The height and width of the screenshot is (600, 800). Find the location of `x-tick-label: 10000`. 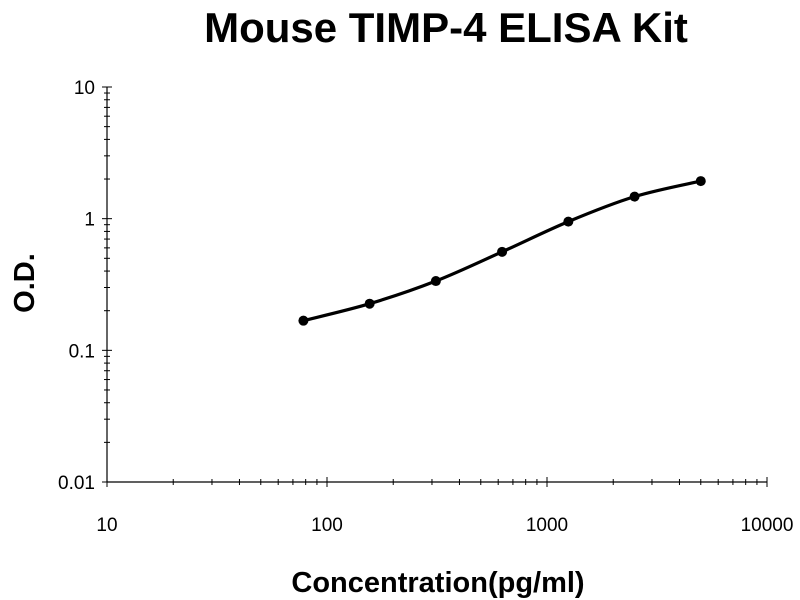

x-tick-label: 10000 is located at coordinates (767, 525).